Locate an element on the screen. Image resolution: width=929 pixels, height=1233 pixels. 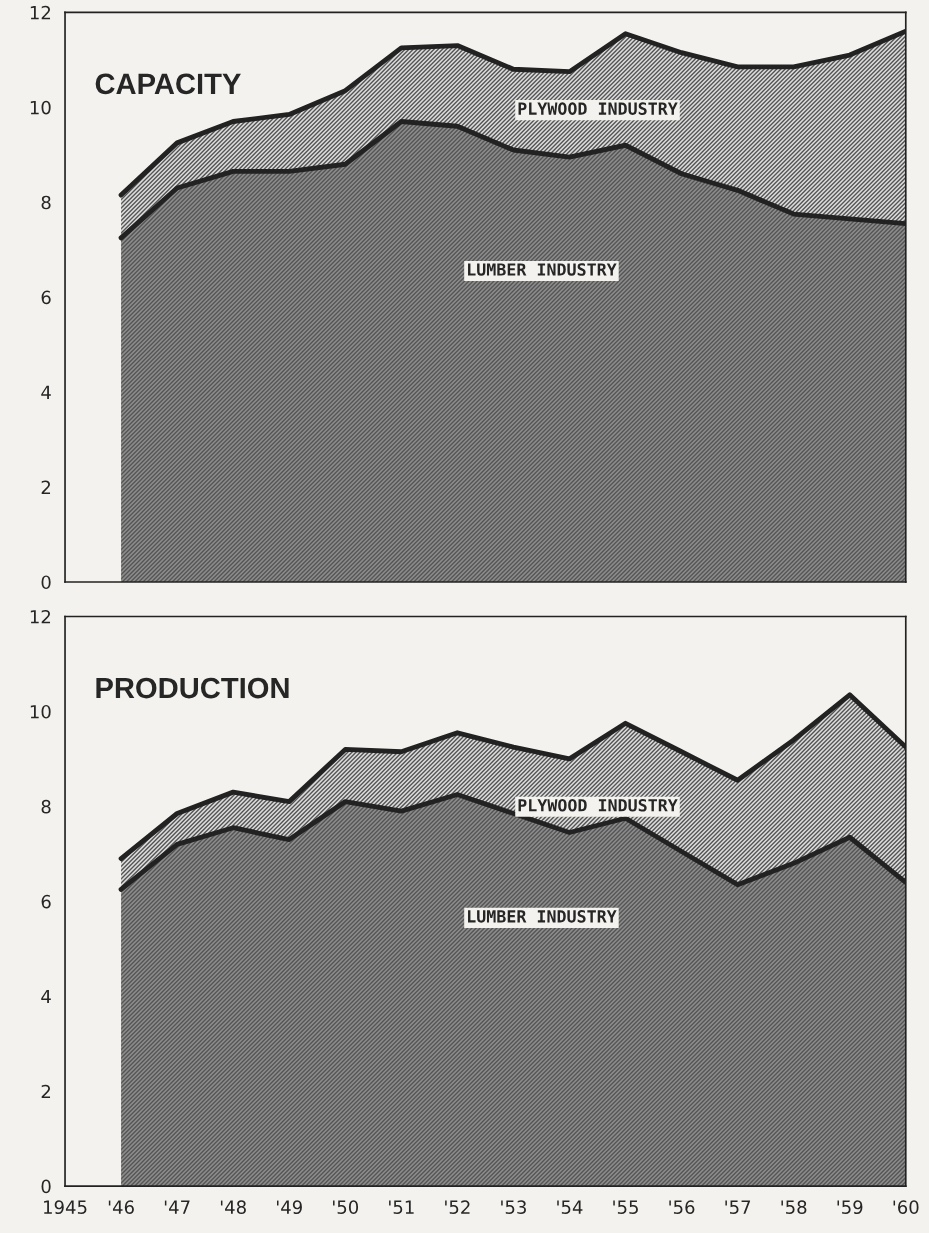
x-tick-label: '53 is located at coordinates (513, 1207).